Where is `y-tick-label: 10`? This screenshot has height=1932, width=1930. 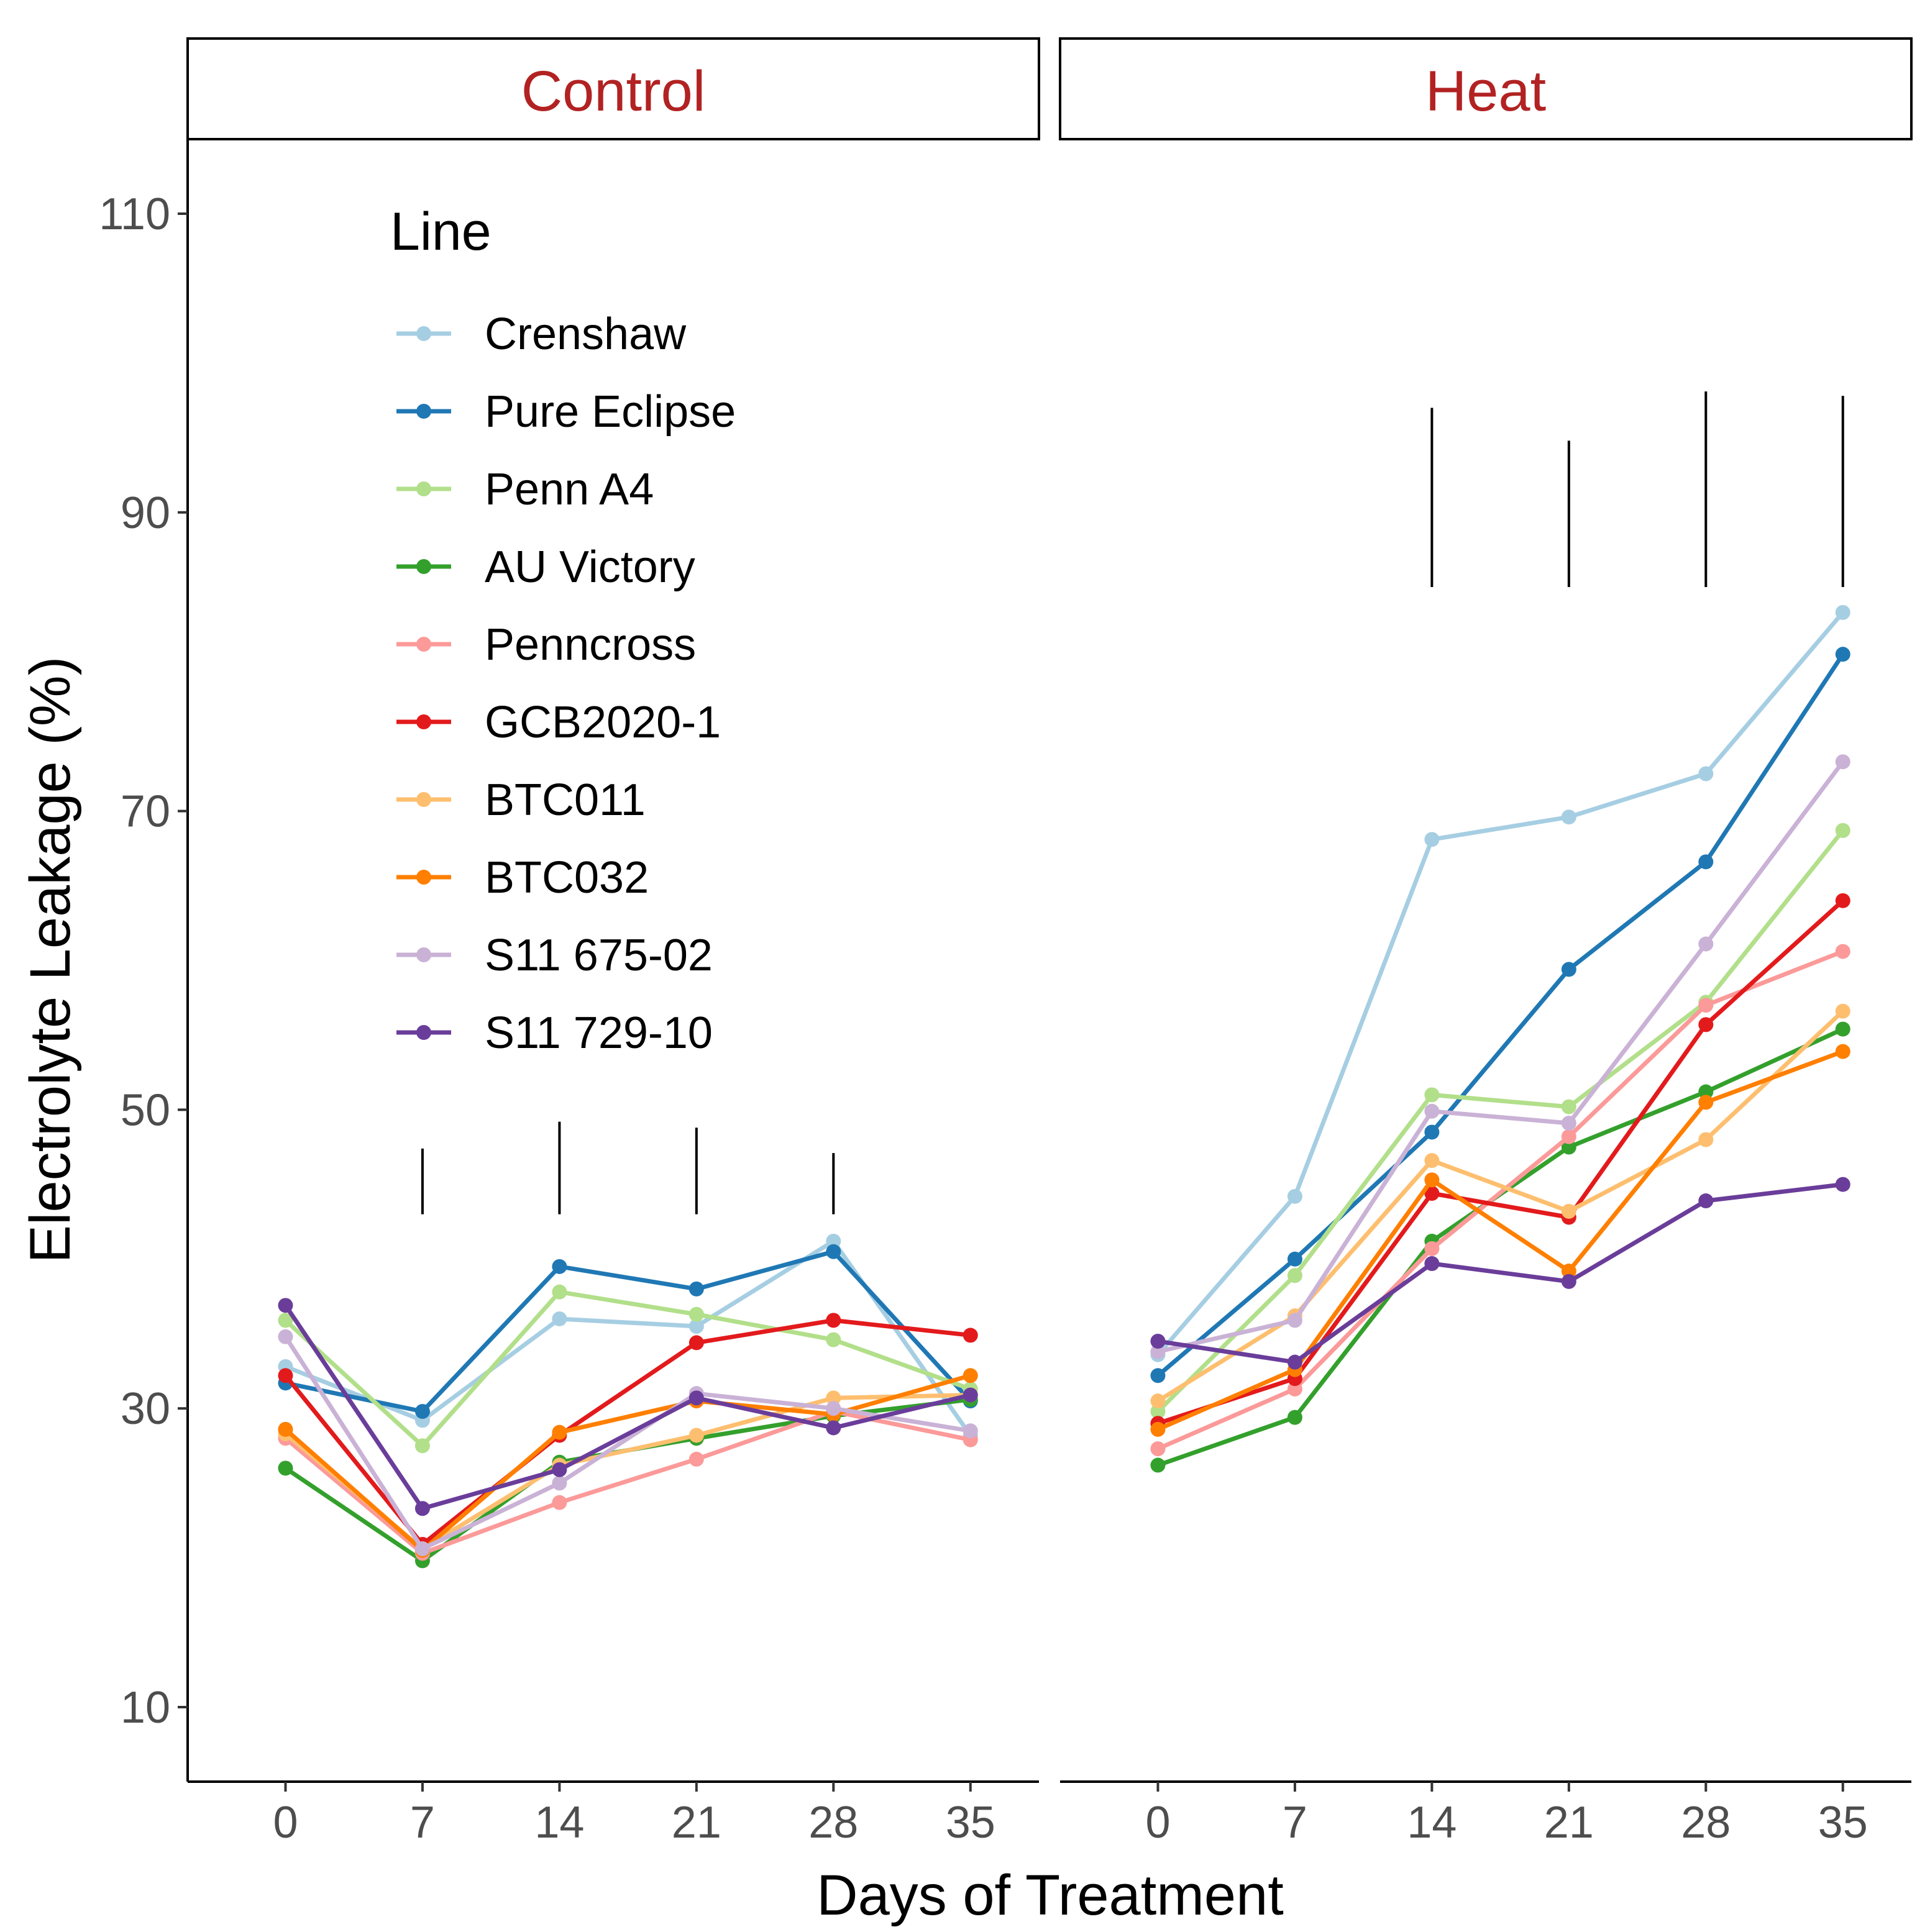 y-tick-label: 10 is located at coordinates (145, 1708).